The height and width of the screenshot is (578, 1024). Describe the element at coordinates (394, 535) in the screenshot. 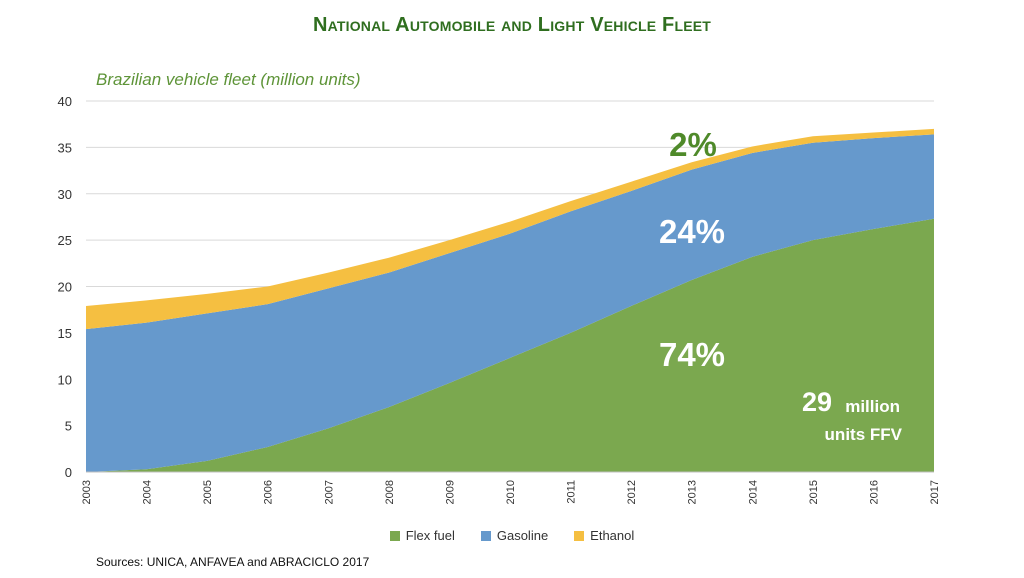

I see `legend-swatch-flex-fuel` at that location.